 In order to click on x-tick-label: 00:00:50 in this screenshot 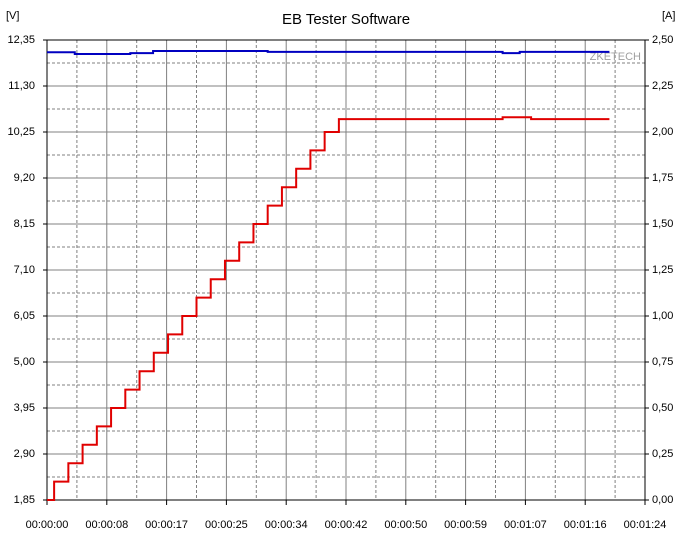, I will do `click(405, 525)`.